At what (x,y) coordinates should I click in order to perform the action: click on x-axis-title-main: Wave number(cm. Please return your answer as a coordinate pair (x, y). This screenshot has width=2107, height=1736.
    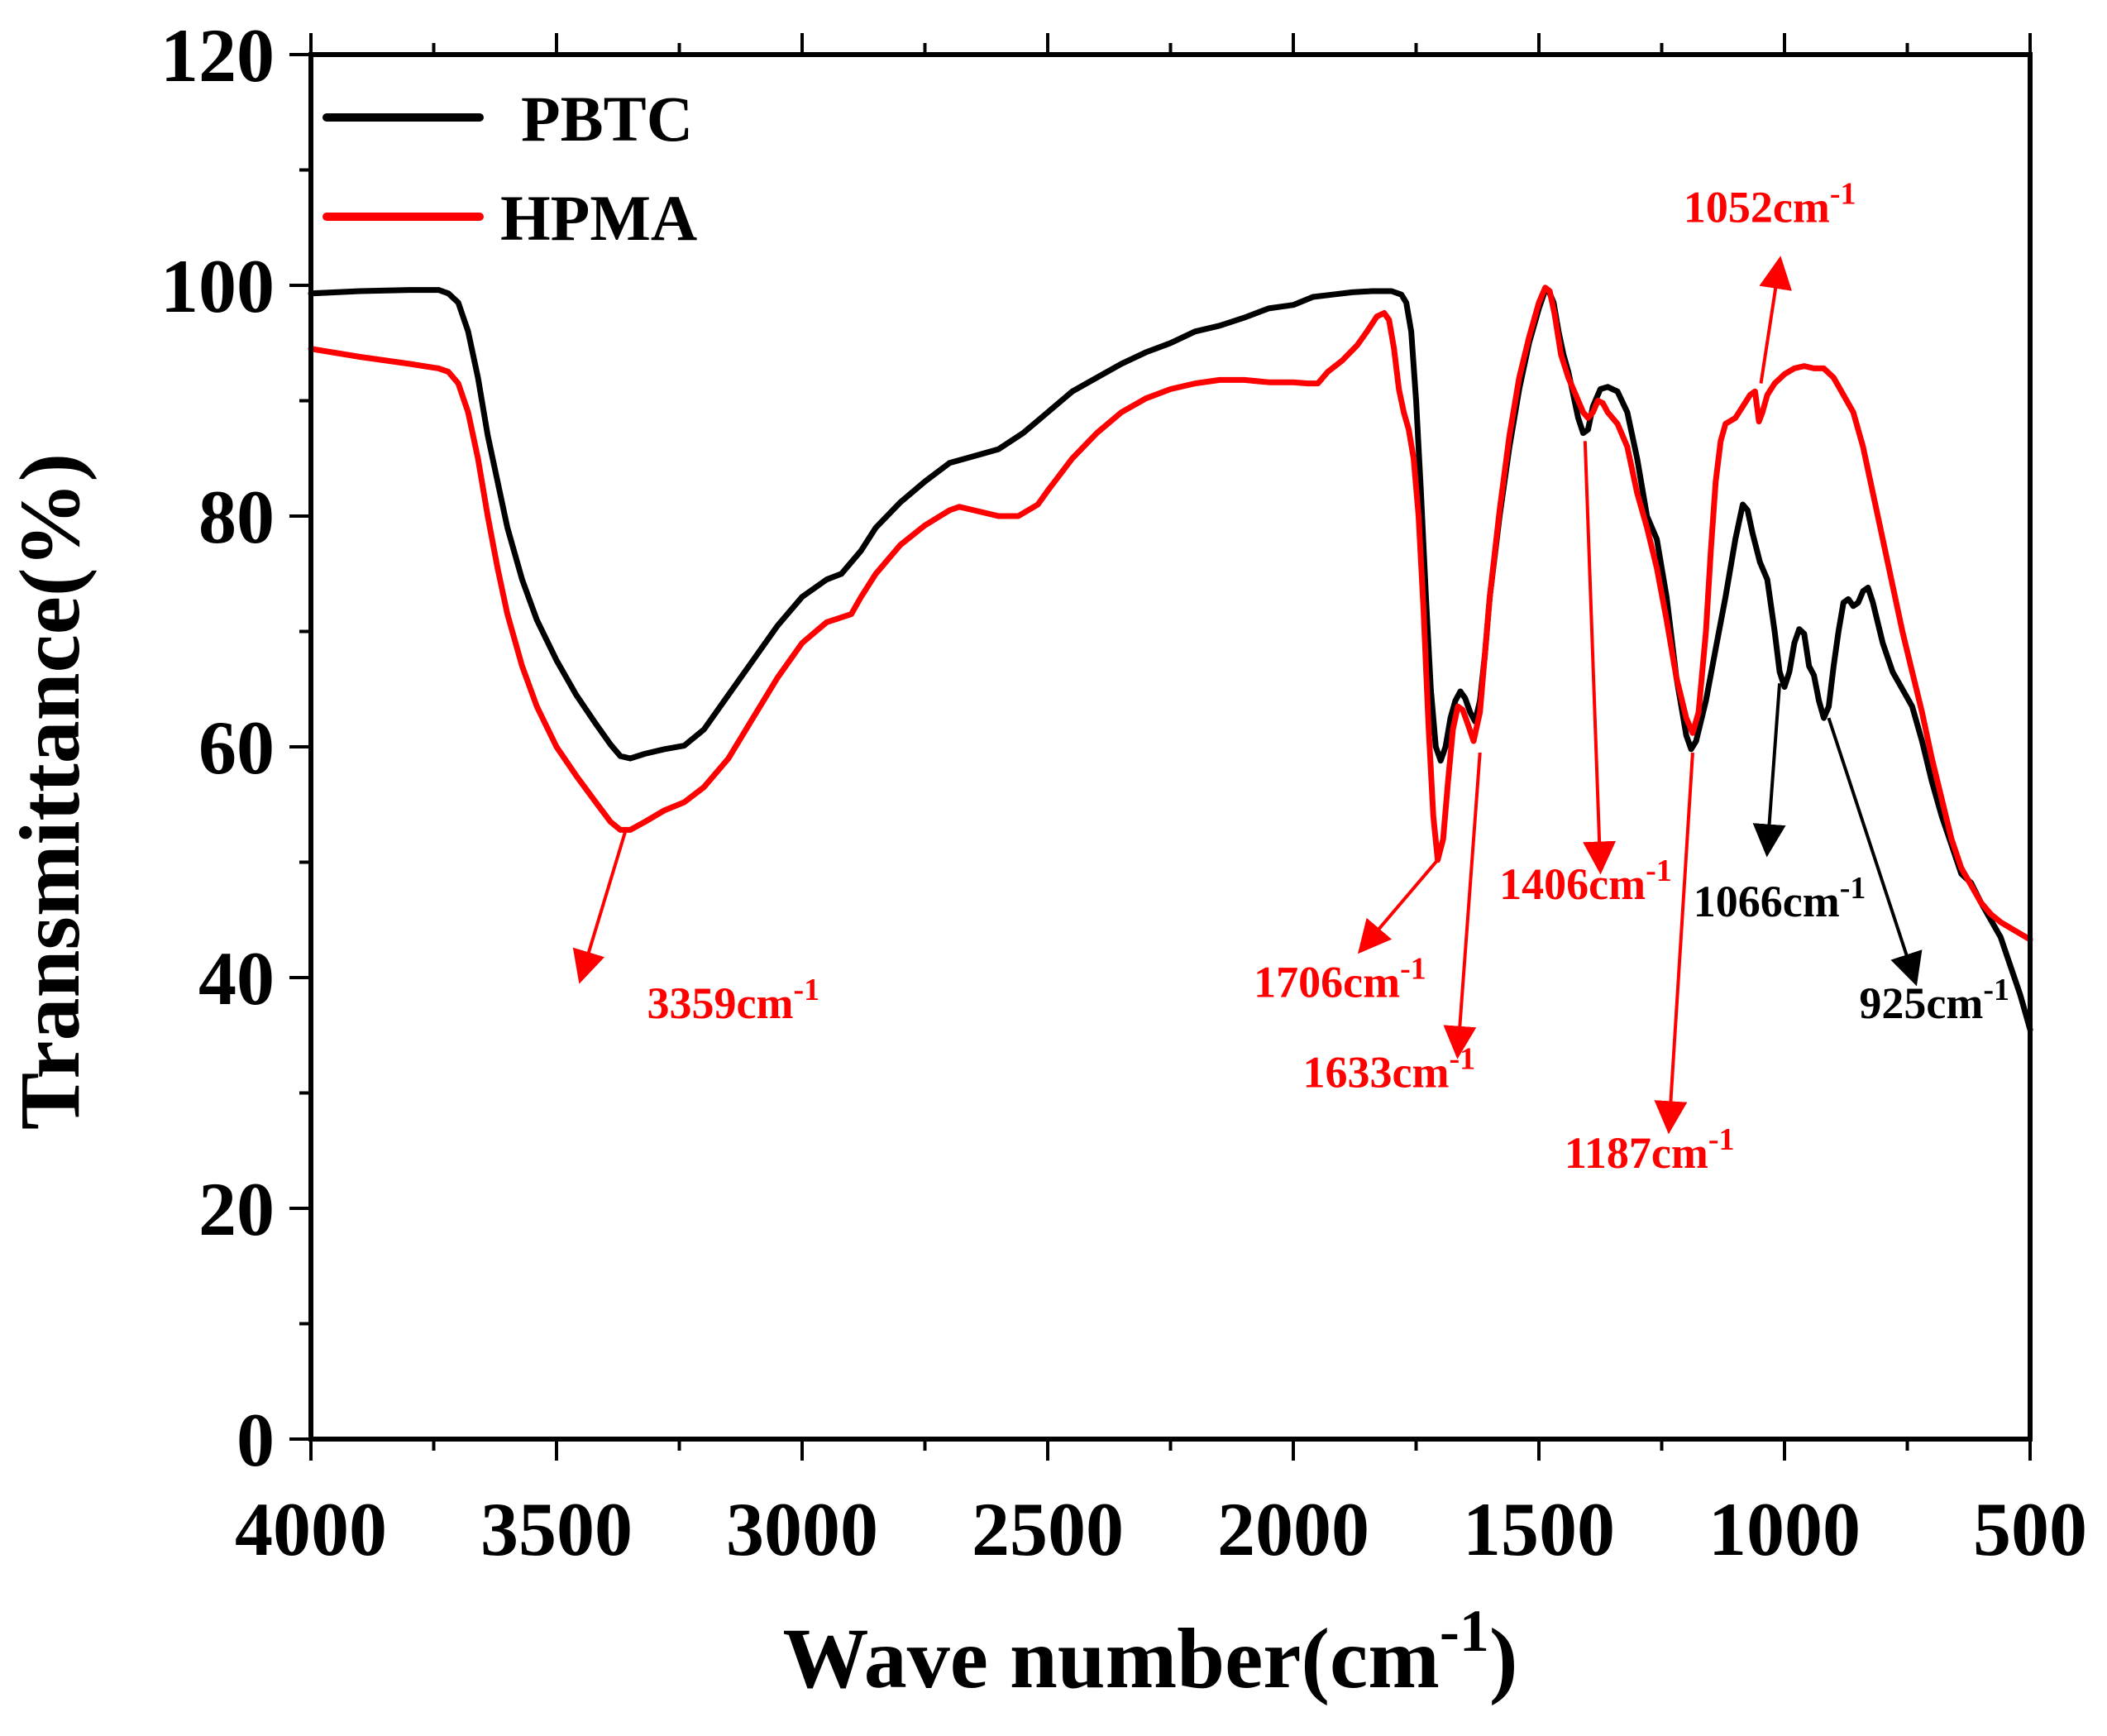
    Looking at the image, I should click on (1111, 1658).